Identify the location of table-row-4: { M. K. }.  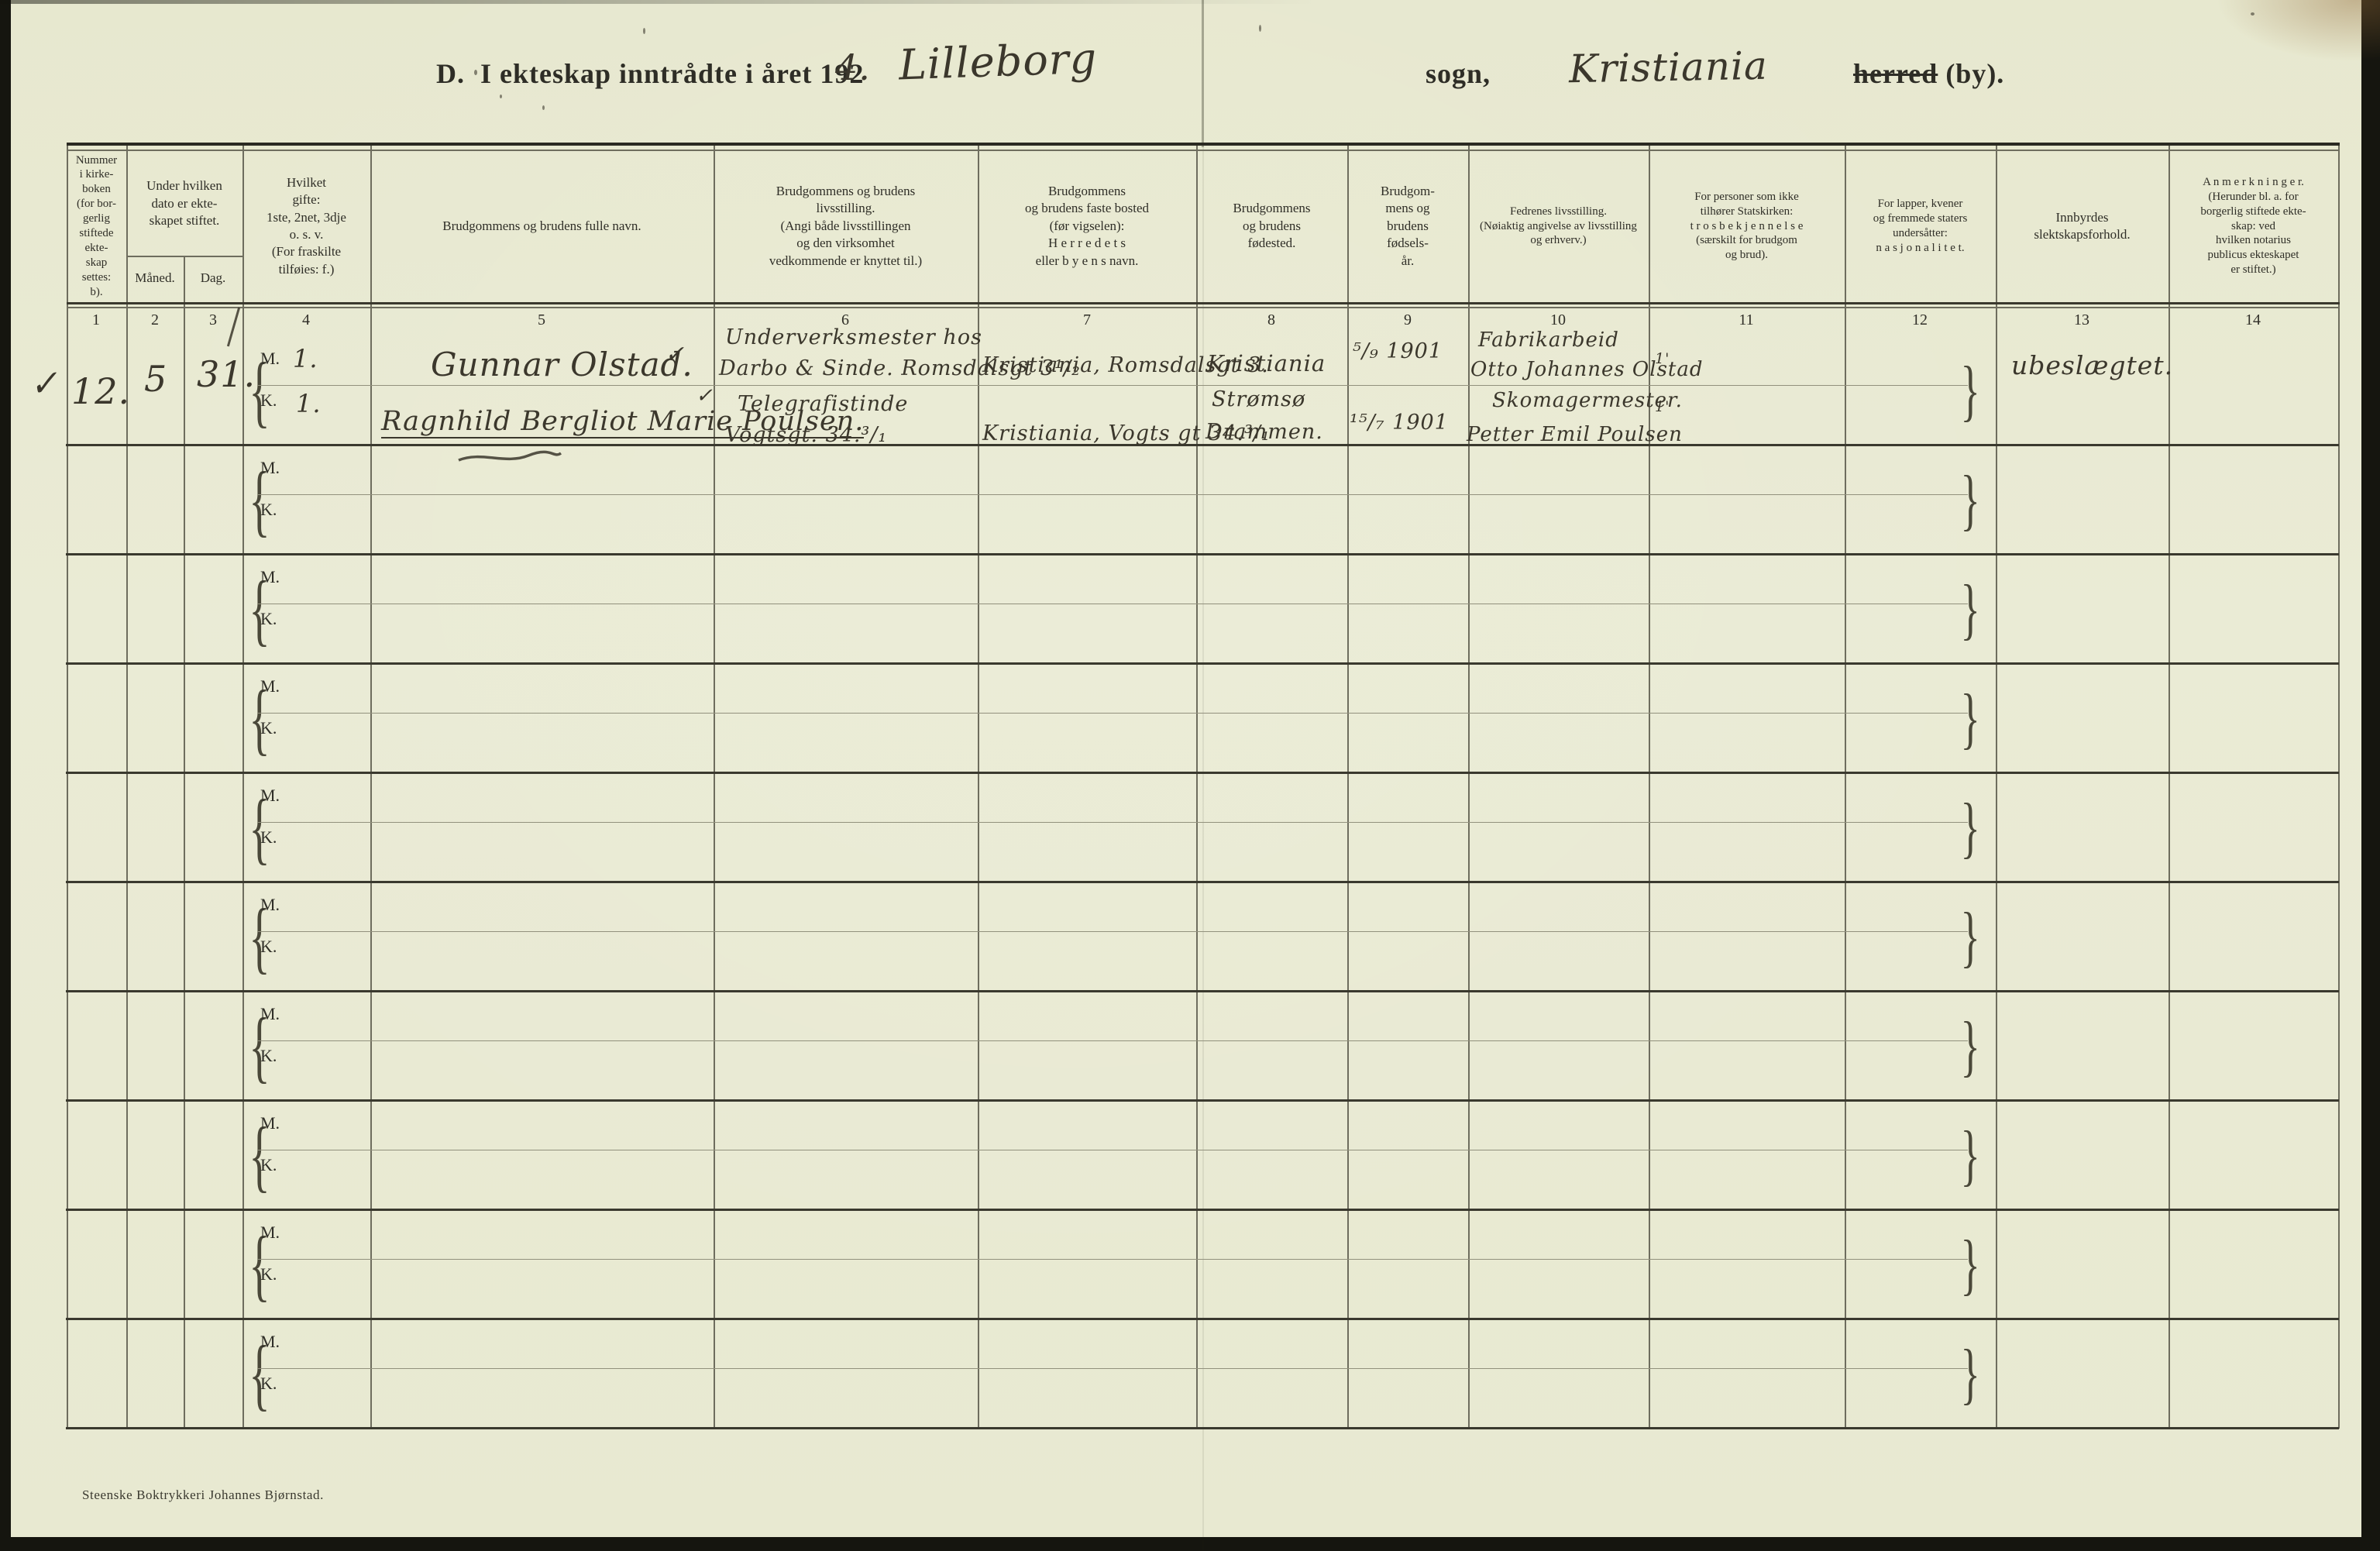
(1203, 719).